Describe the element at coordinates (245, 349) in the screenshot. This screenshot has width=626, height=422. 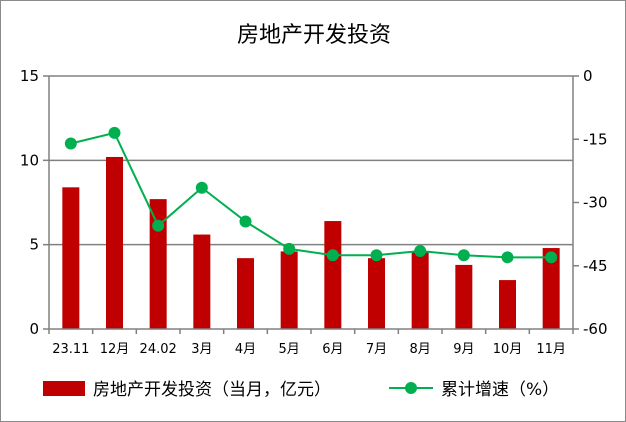
I see `x-tick-label: 4月` at that location.